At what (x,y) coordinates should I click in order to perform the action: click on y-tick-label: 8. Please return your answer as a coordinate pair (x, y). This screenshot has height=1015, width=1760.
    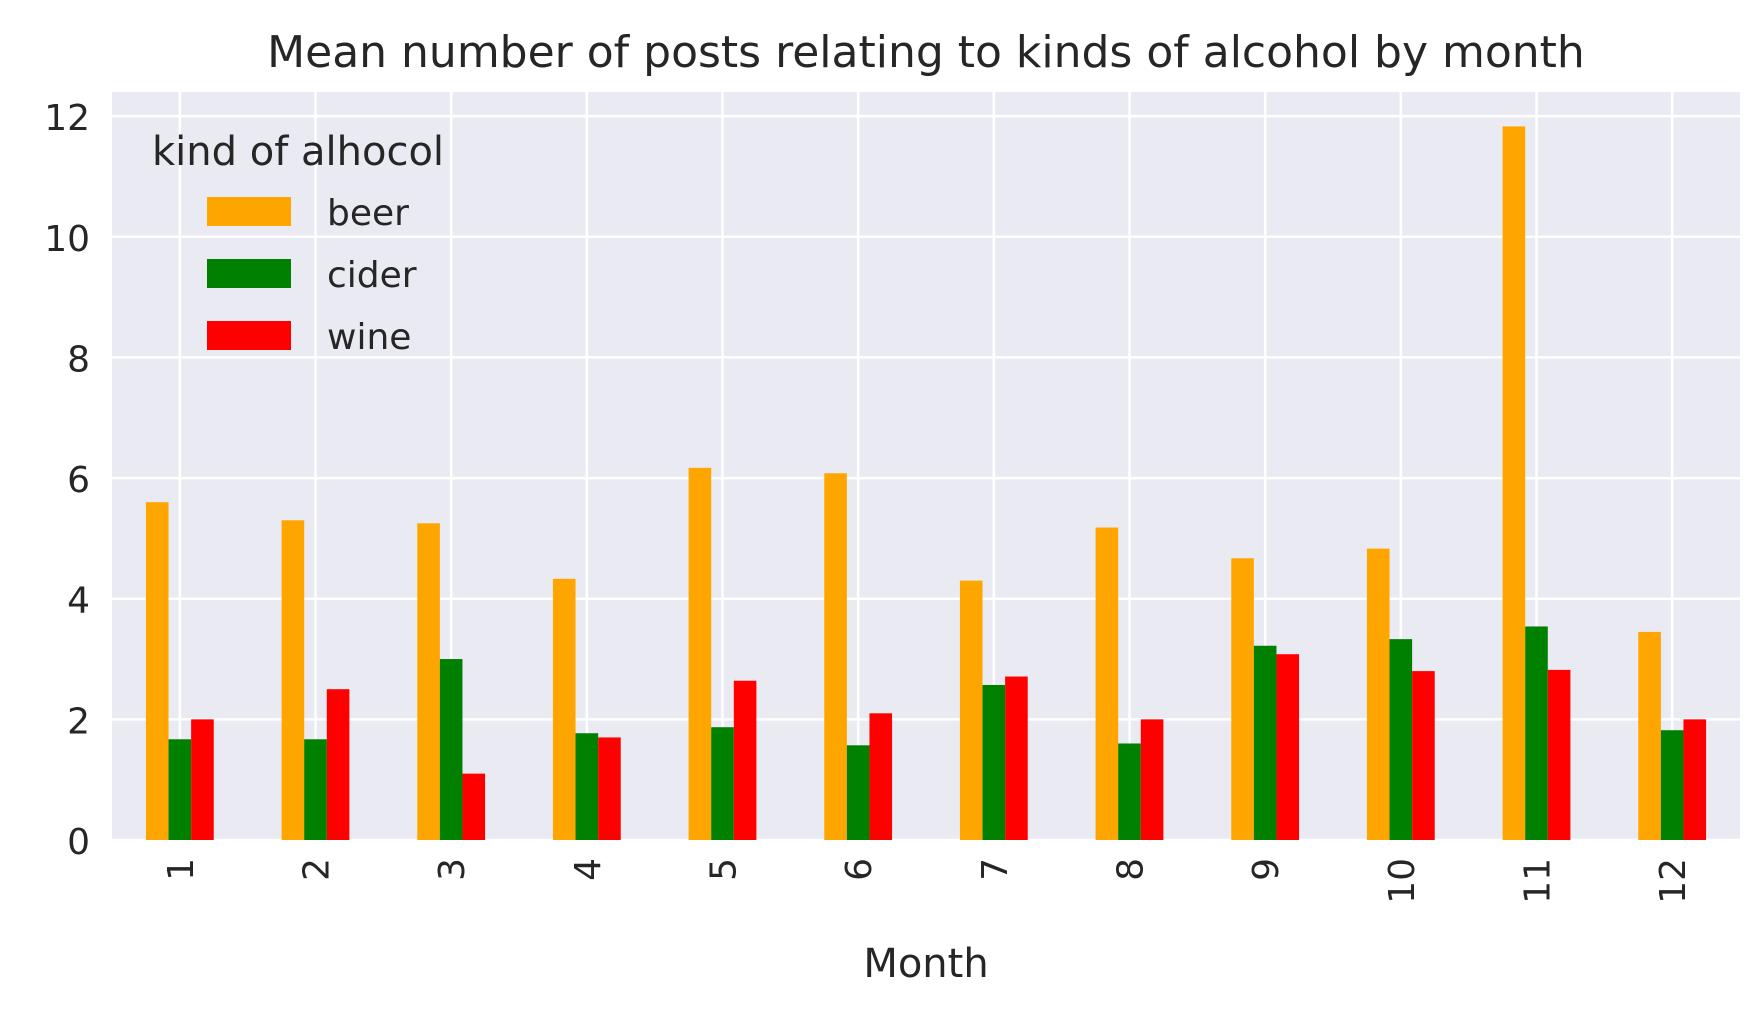
    Looking at the image, I should click on (78, 359).